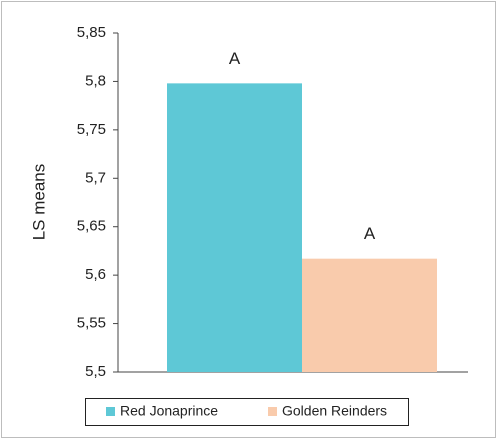 The height and width of the screenshot is (446, 498). Describe the element at coordinates (95, 177) in the screenshot. I see `y-tick-label: 5,7` at that location.